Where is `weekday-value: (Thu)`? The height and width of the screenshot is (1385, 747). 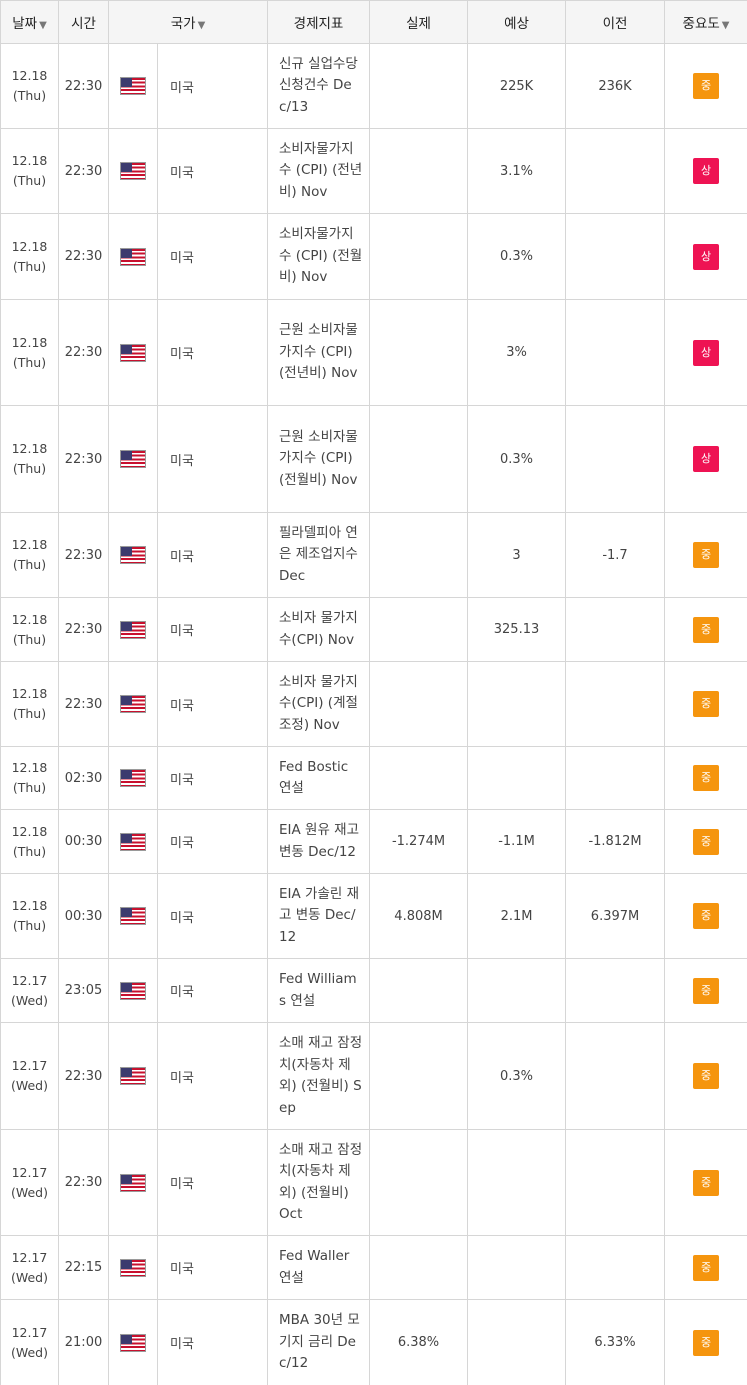 weekday-value: (Thu) is located at coordinates (29, 925).